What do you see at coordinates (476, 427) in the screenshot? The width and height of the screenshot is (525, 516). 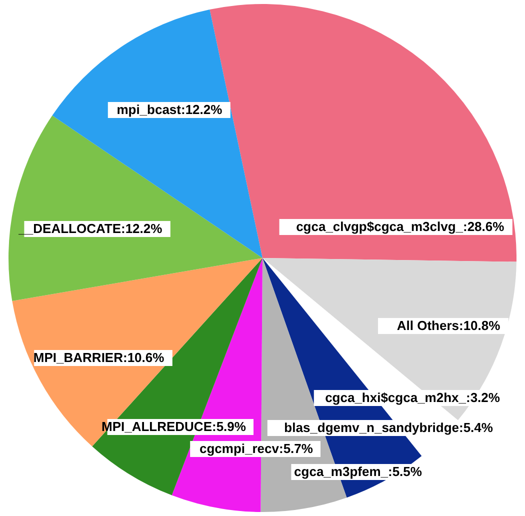 I see `data-label: :5.4%` at bounding box center [476, 427].